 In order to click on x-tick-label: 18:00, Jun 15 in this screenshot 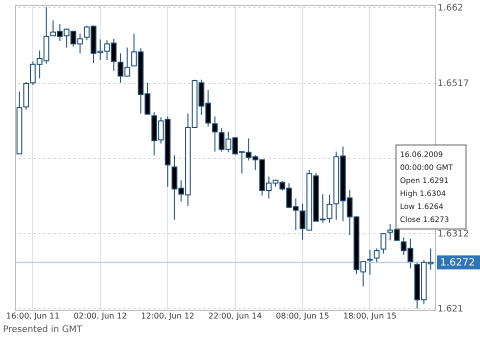, I will do `click(370, 316)`.